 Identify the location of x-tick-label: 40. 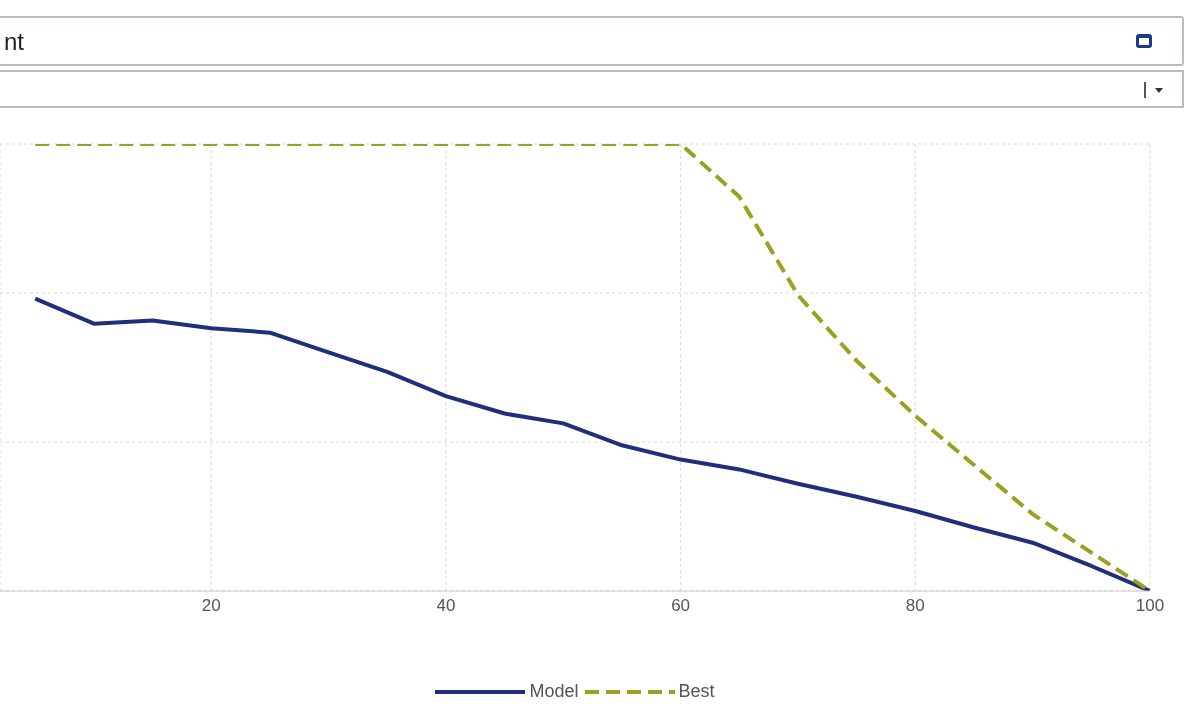
(446, 606).